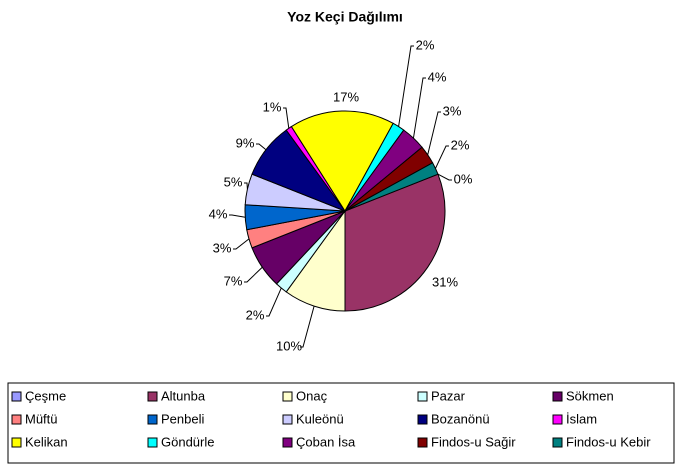 This screenshot has height=468, width=679. I want to click on data-label: 0%, so click(463, 178).